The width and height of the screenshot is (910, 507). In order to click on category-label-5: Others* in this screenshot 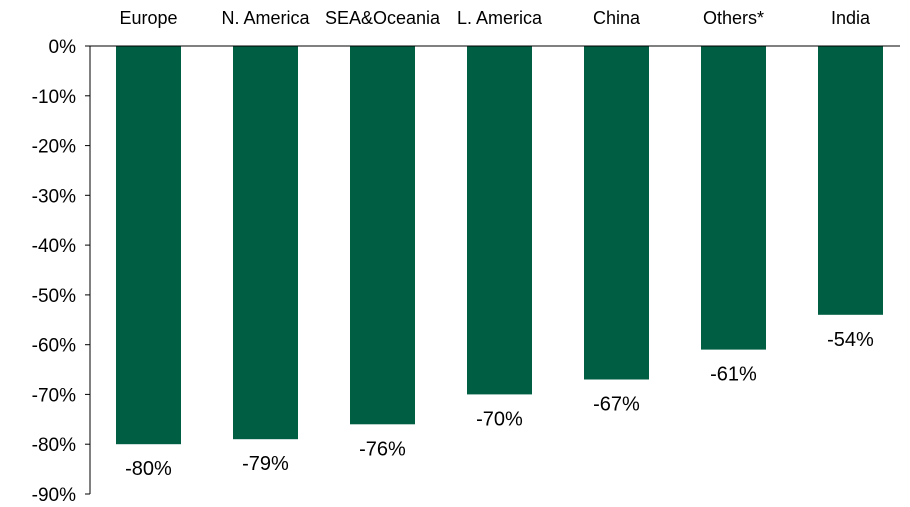, I will do `click(733, 18)`.